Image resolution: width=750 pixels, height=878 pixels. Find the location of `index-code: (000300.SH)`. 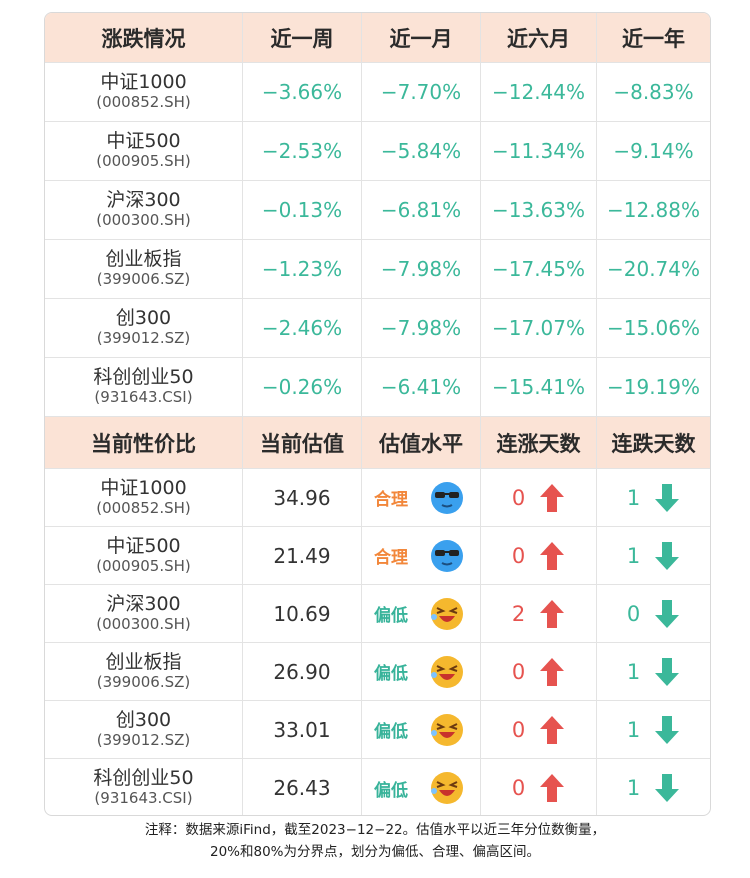

index-code: (000300.SH) is located at coordinates (143, 623).